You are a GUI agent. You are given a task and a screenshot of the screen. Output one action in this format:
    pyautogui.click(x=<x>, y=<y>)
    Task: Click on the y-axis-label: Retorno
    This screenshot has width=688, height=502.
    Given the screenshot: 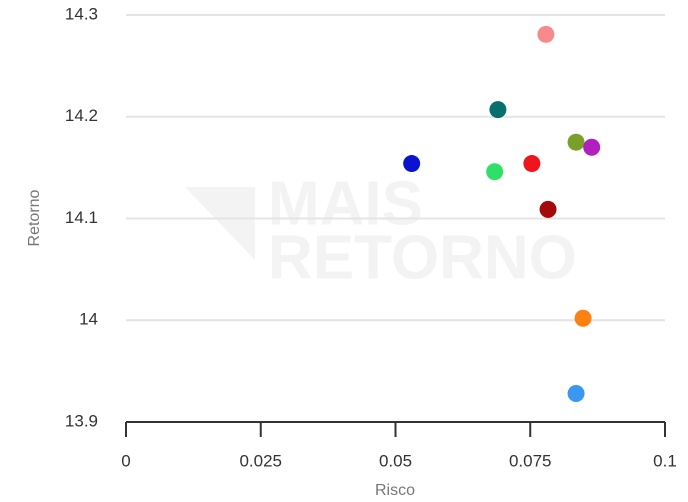 What is the action you would take?
    pyautogui.click(x=34, y=217)
    